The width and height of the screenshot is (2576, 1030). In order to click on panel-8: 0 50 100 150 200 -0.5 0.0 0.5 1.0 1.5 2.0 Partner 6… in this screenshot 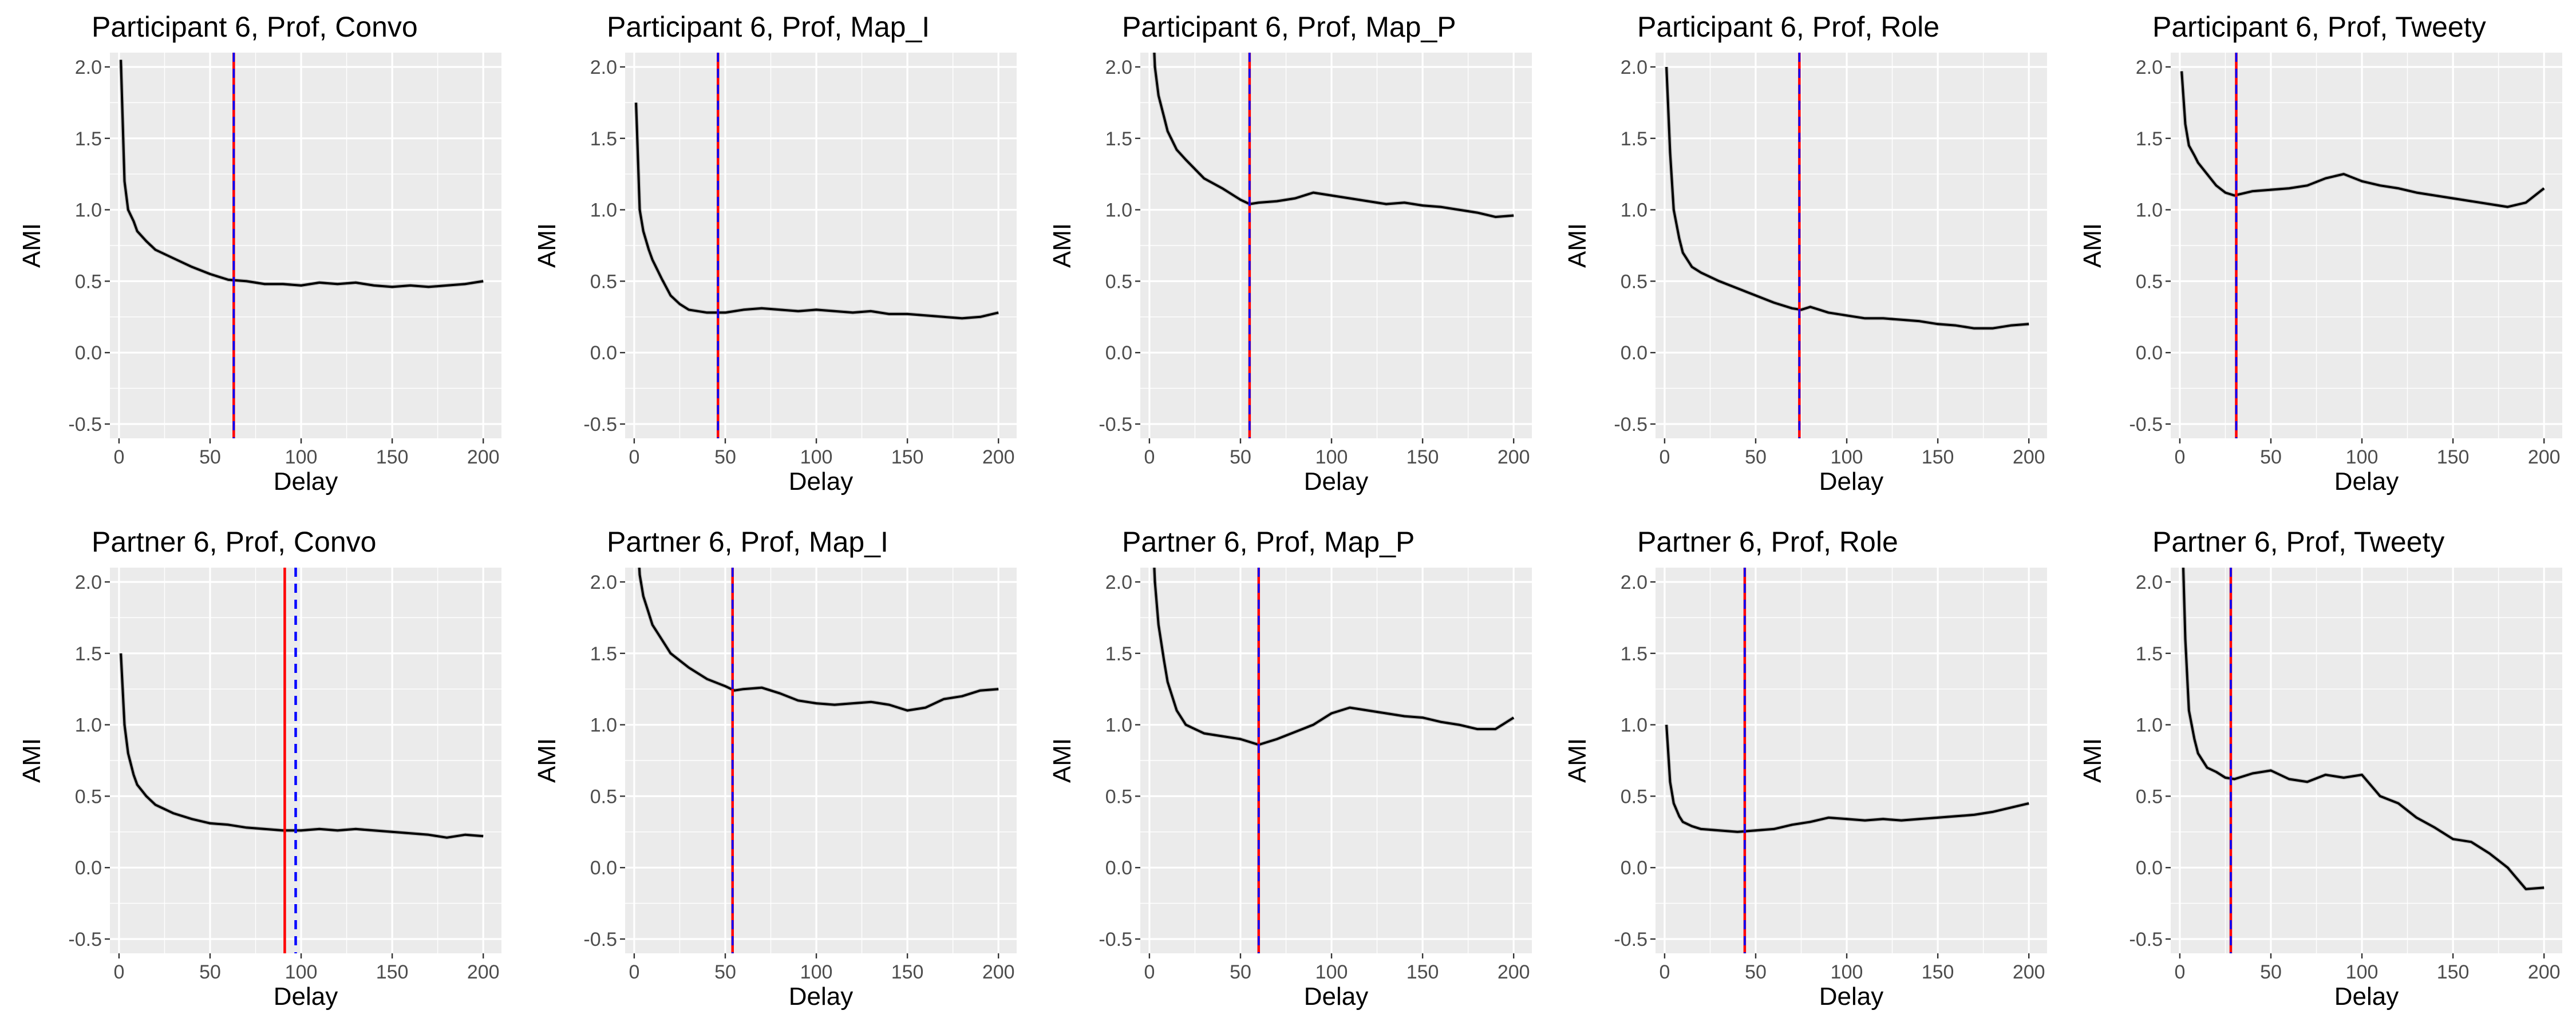, I will do `click(1290, 768)`.